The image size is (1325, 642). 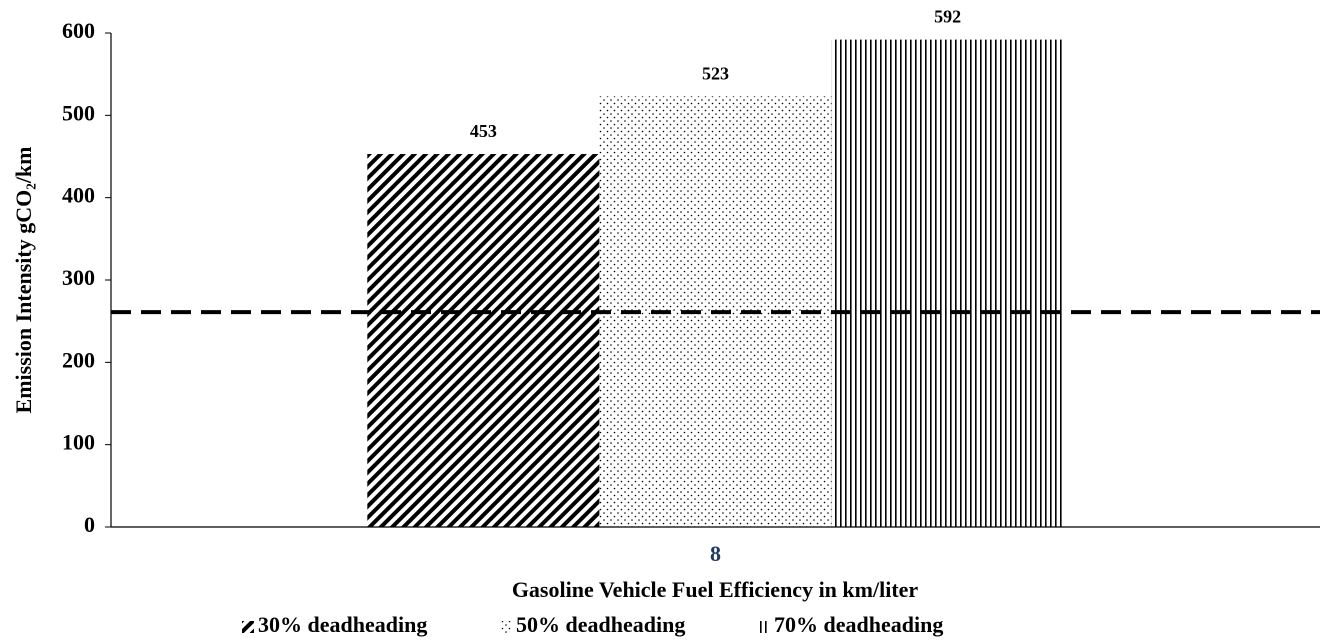 What do you see at coordinates (23, 280) in the screenshot?
I see `y-axis-label: Emission Intensity gCO₂/km` at bounding box center [23, 280].